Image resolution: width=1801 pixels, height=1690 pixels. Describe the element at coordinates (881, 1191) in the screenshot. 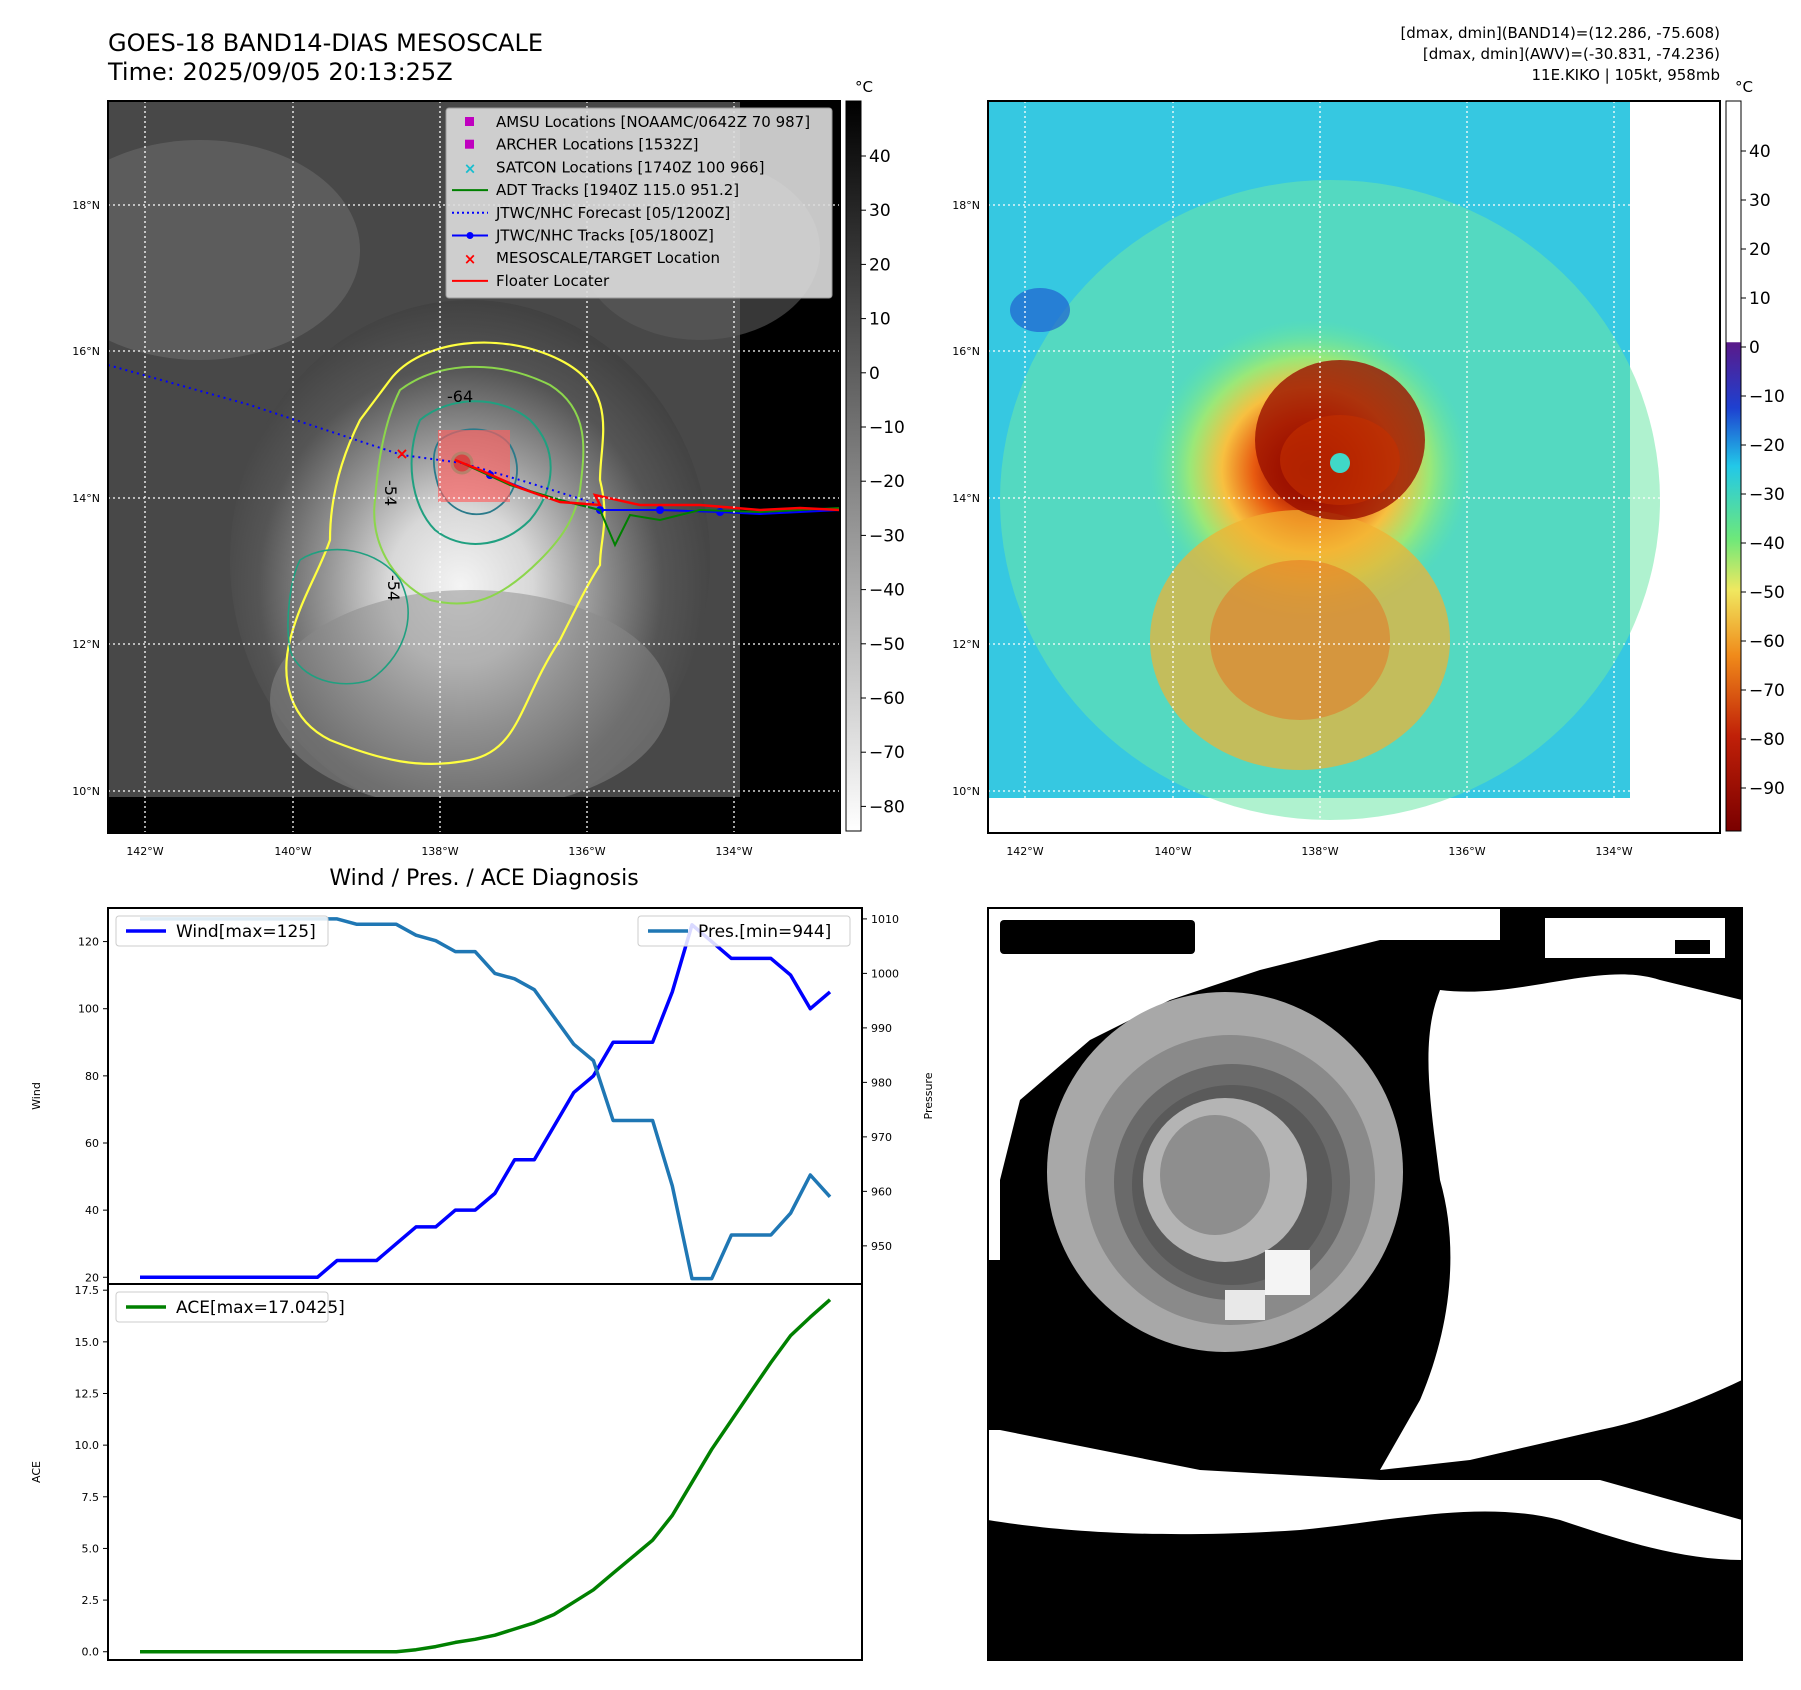

I see `y-right-tick-label: 960` at that location.